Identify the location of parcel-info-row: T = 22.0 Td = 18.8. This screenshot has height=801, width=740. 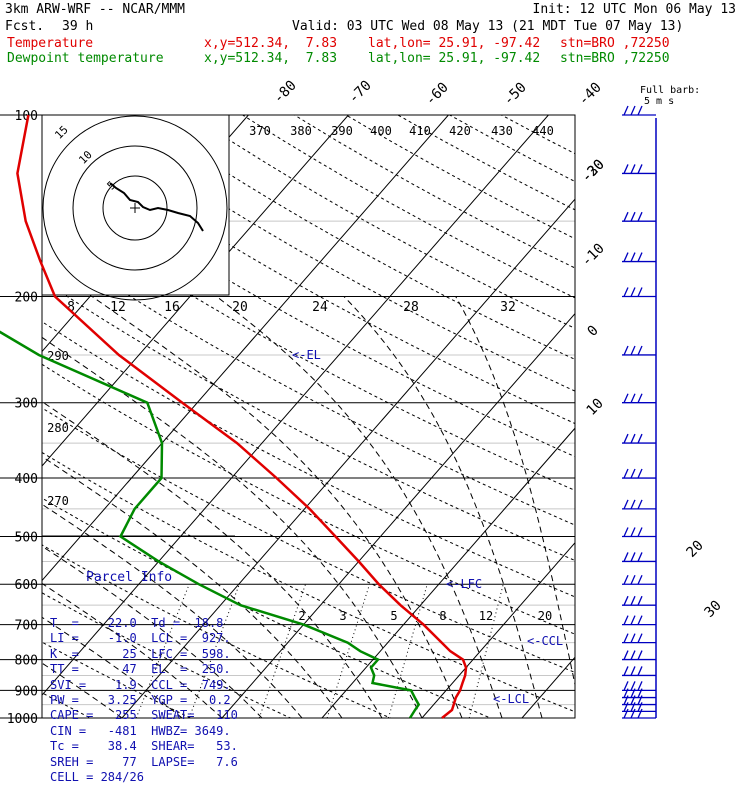
(137, 623).